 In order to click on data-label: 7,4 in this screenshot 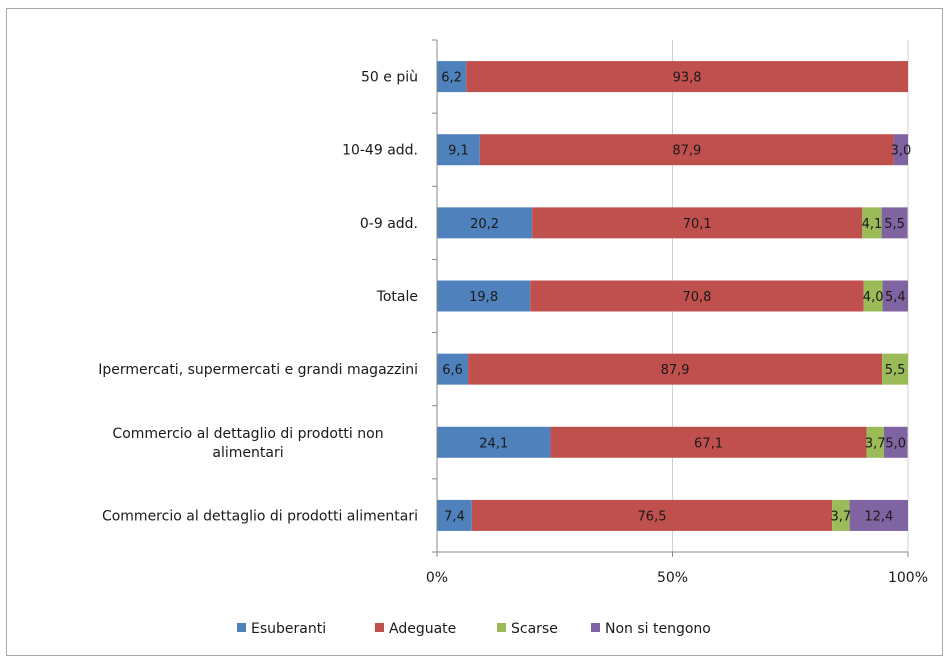, I will do `click(454, 516)`.